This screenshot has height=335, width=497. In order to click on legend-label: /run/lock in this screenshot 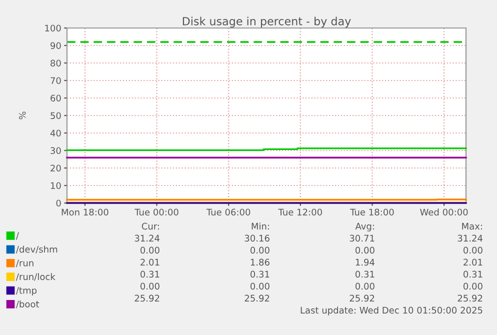, I will do `click(36, 277)`.